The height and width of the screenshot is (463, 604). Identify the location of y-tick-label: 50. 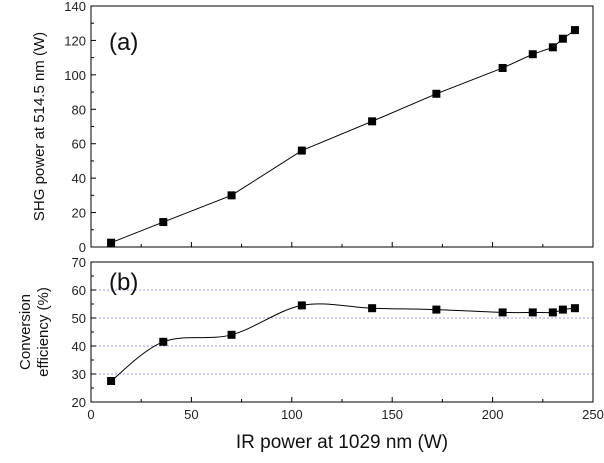
(79, 318).